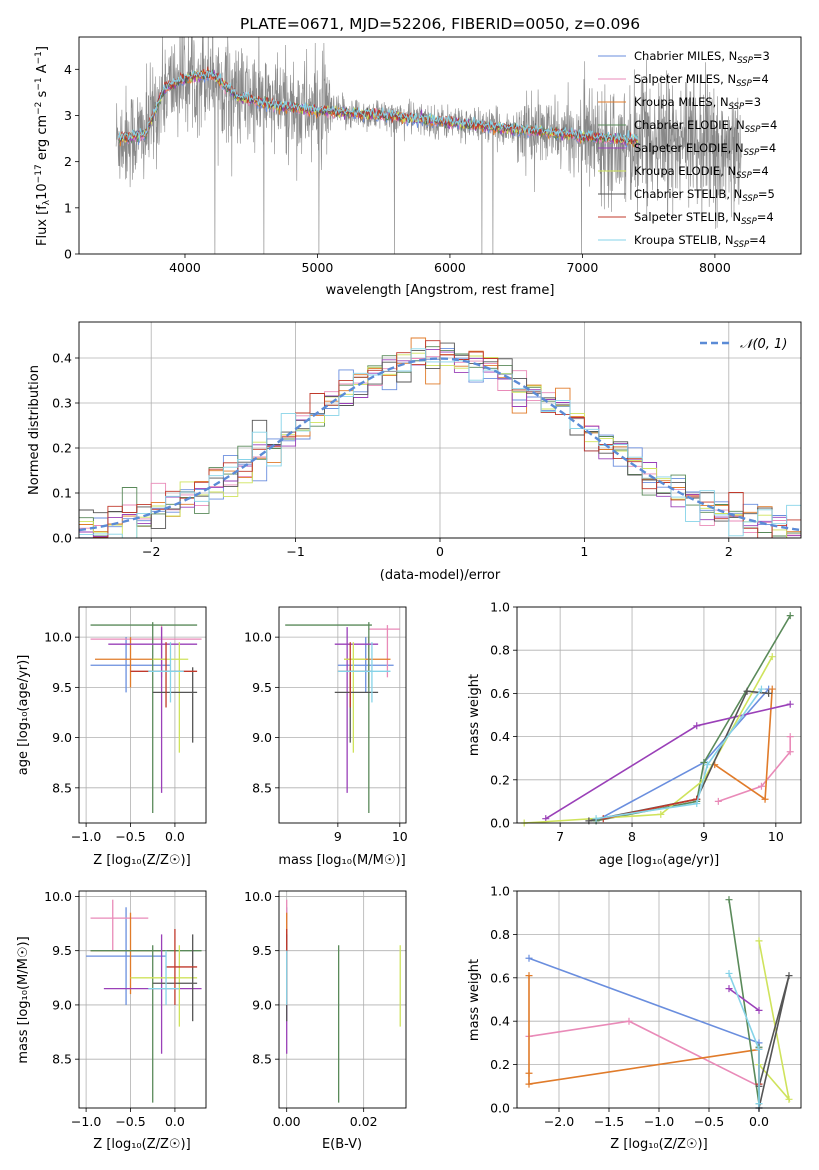  I want to click on legend-label-chabrier_stelib: Chabrier STELIB, NSSP=5, so click(704, 195).